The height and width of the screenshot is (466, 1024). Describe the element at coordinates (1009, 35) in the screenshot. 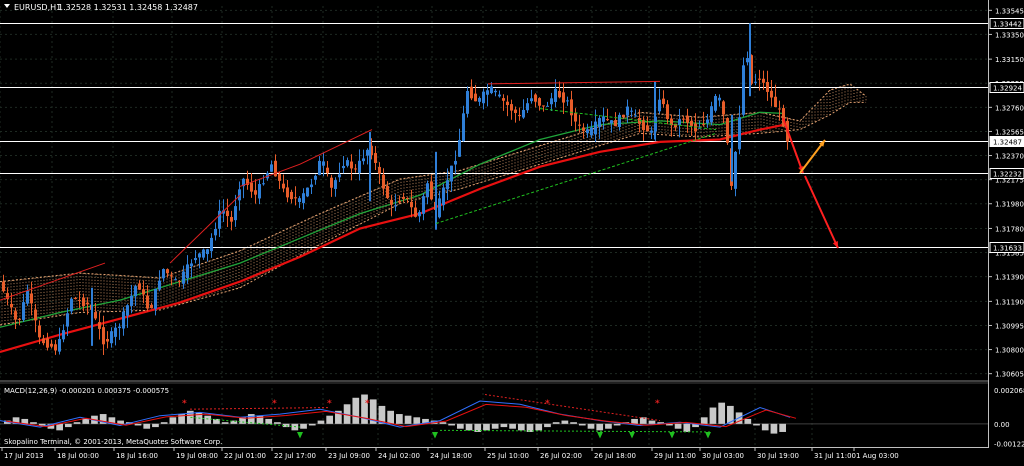

I see `price-tick-label: 1.33350` at that location.